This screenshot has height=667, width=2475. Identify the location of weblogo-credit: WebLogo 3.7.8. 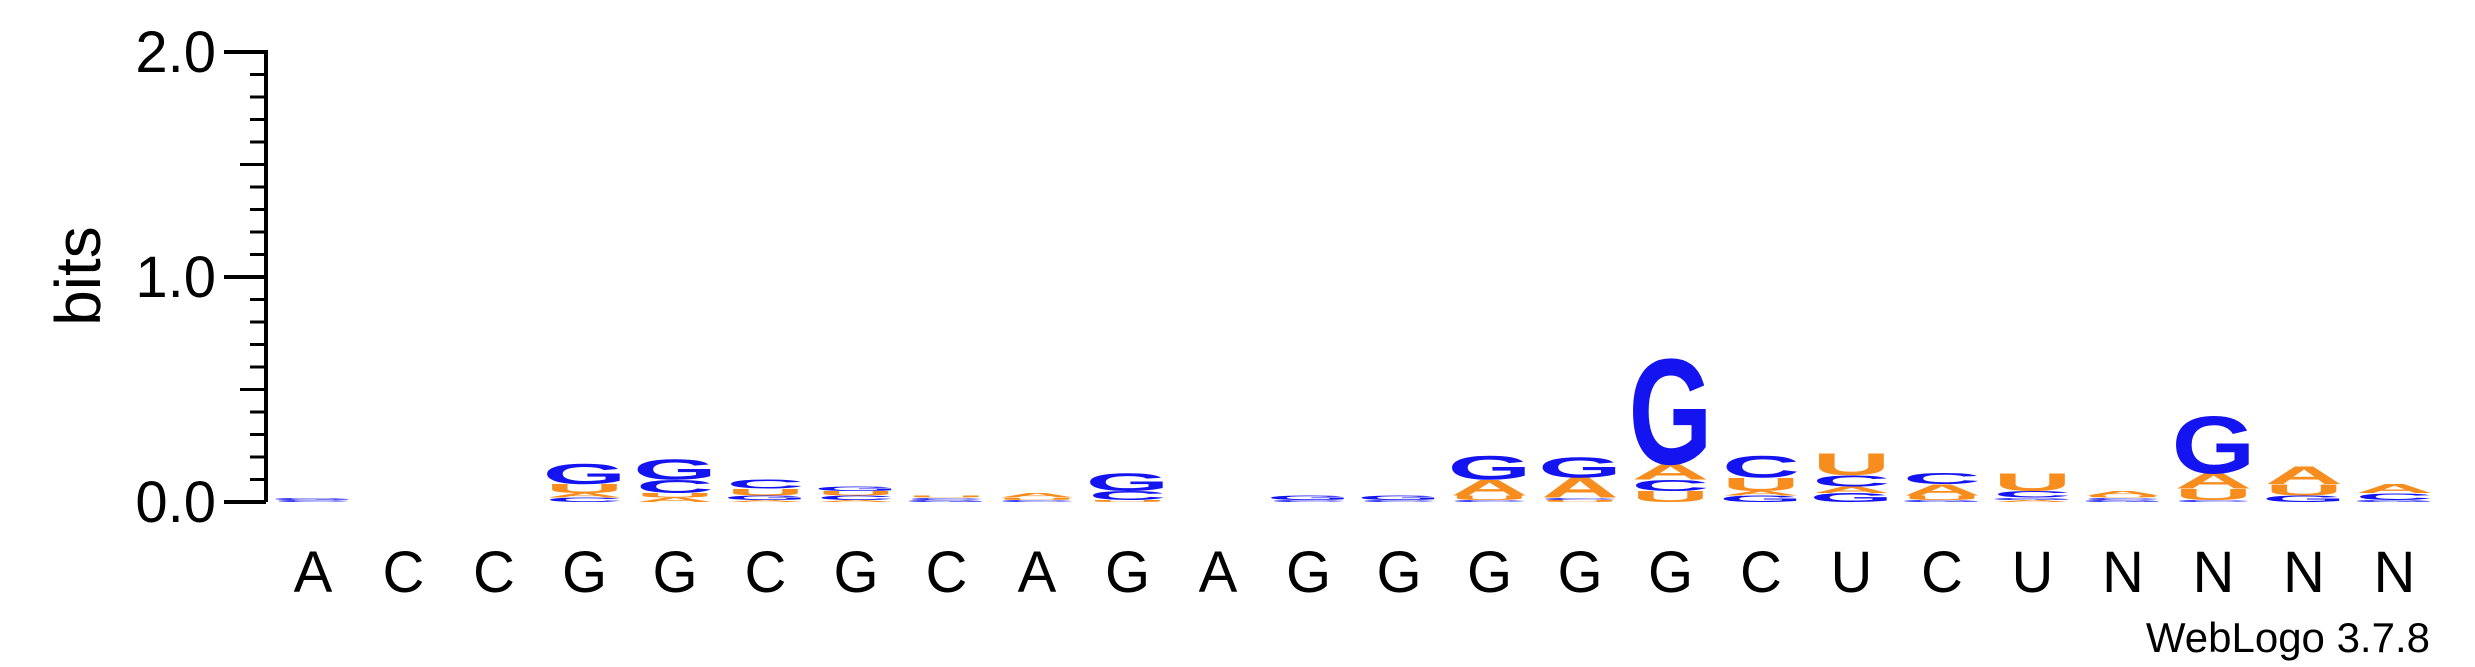
(2288, 637).